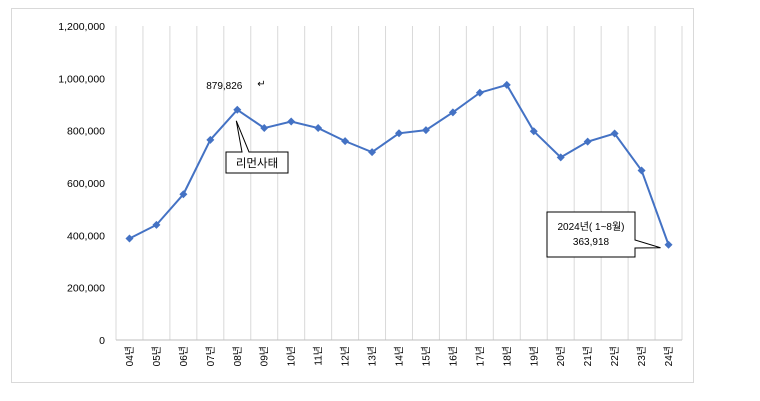 The image size is (760, 401). I want to click on y-tick-label: 200,000, so click(86, 289).